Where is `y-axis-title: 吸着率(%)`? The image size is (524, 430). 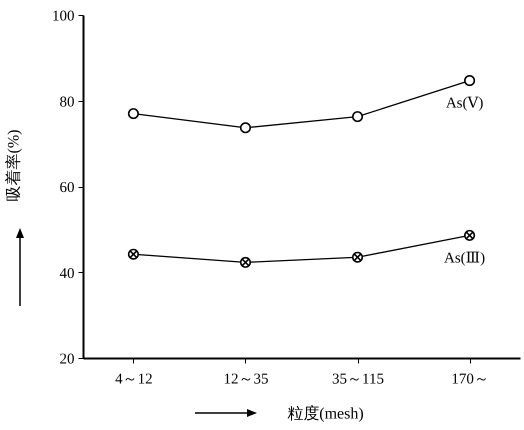
y-axis-title: 吸着率(%) is located at coordinates (13, 166).